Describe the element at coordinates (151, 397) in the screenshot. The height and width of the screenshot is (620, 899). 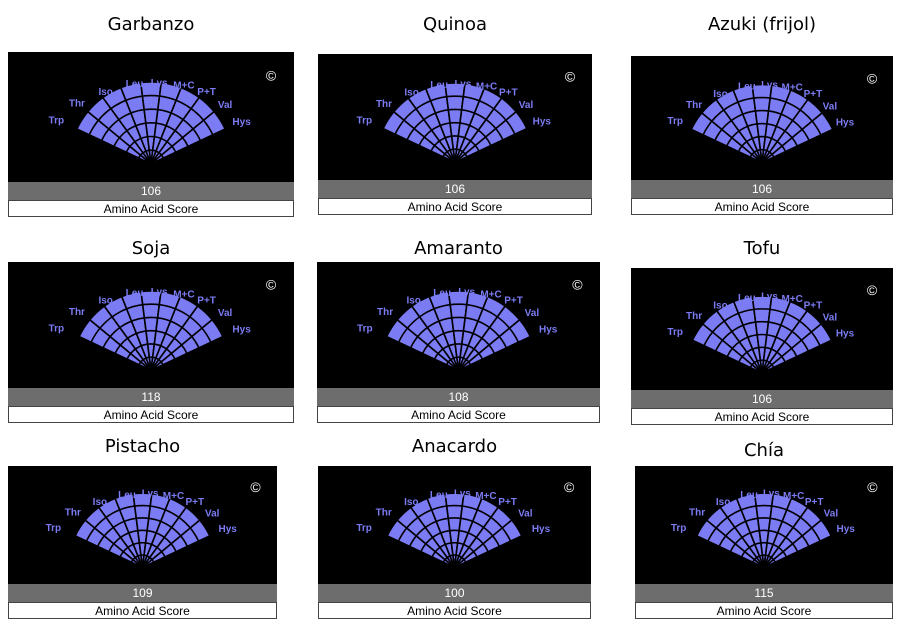
I see `score-value: 118` at that location.